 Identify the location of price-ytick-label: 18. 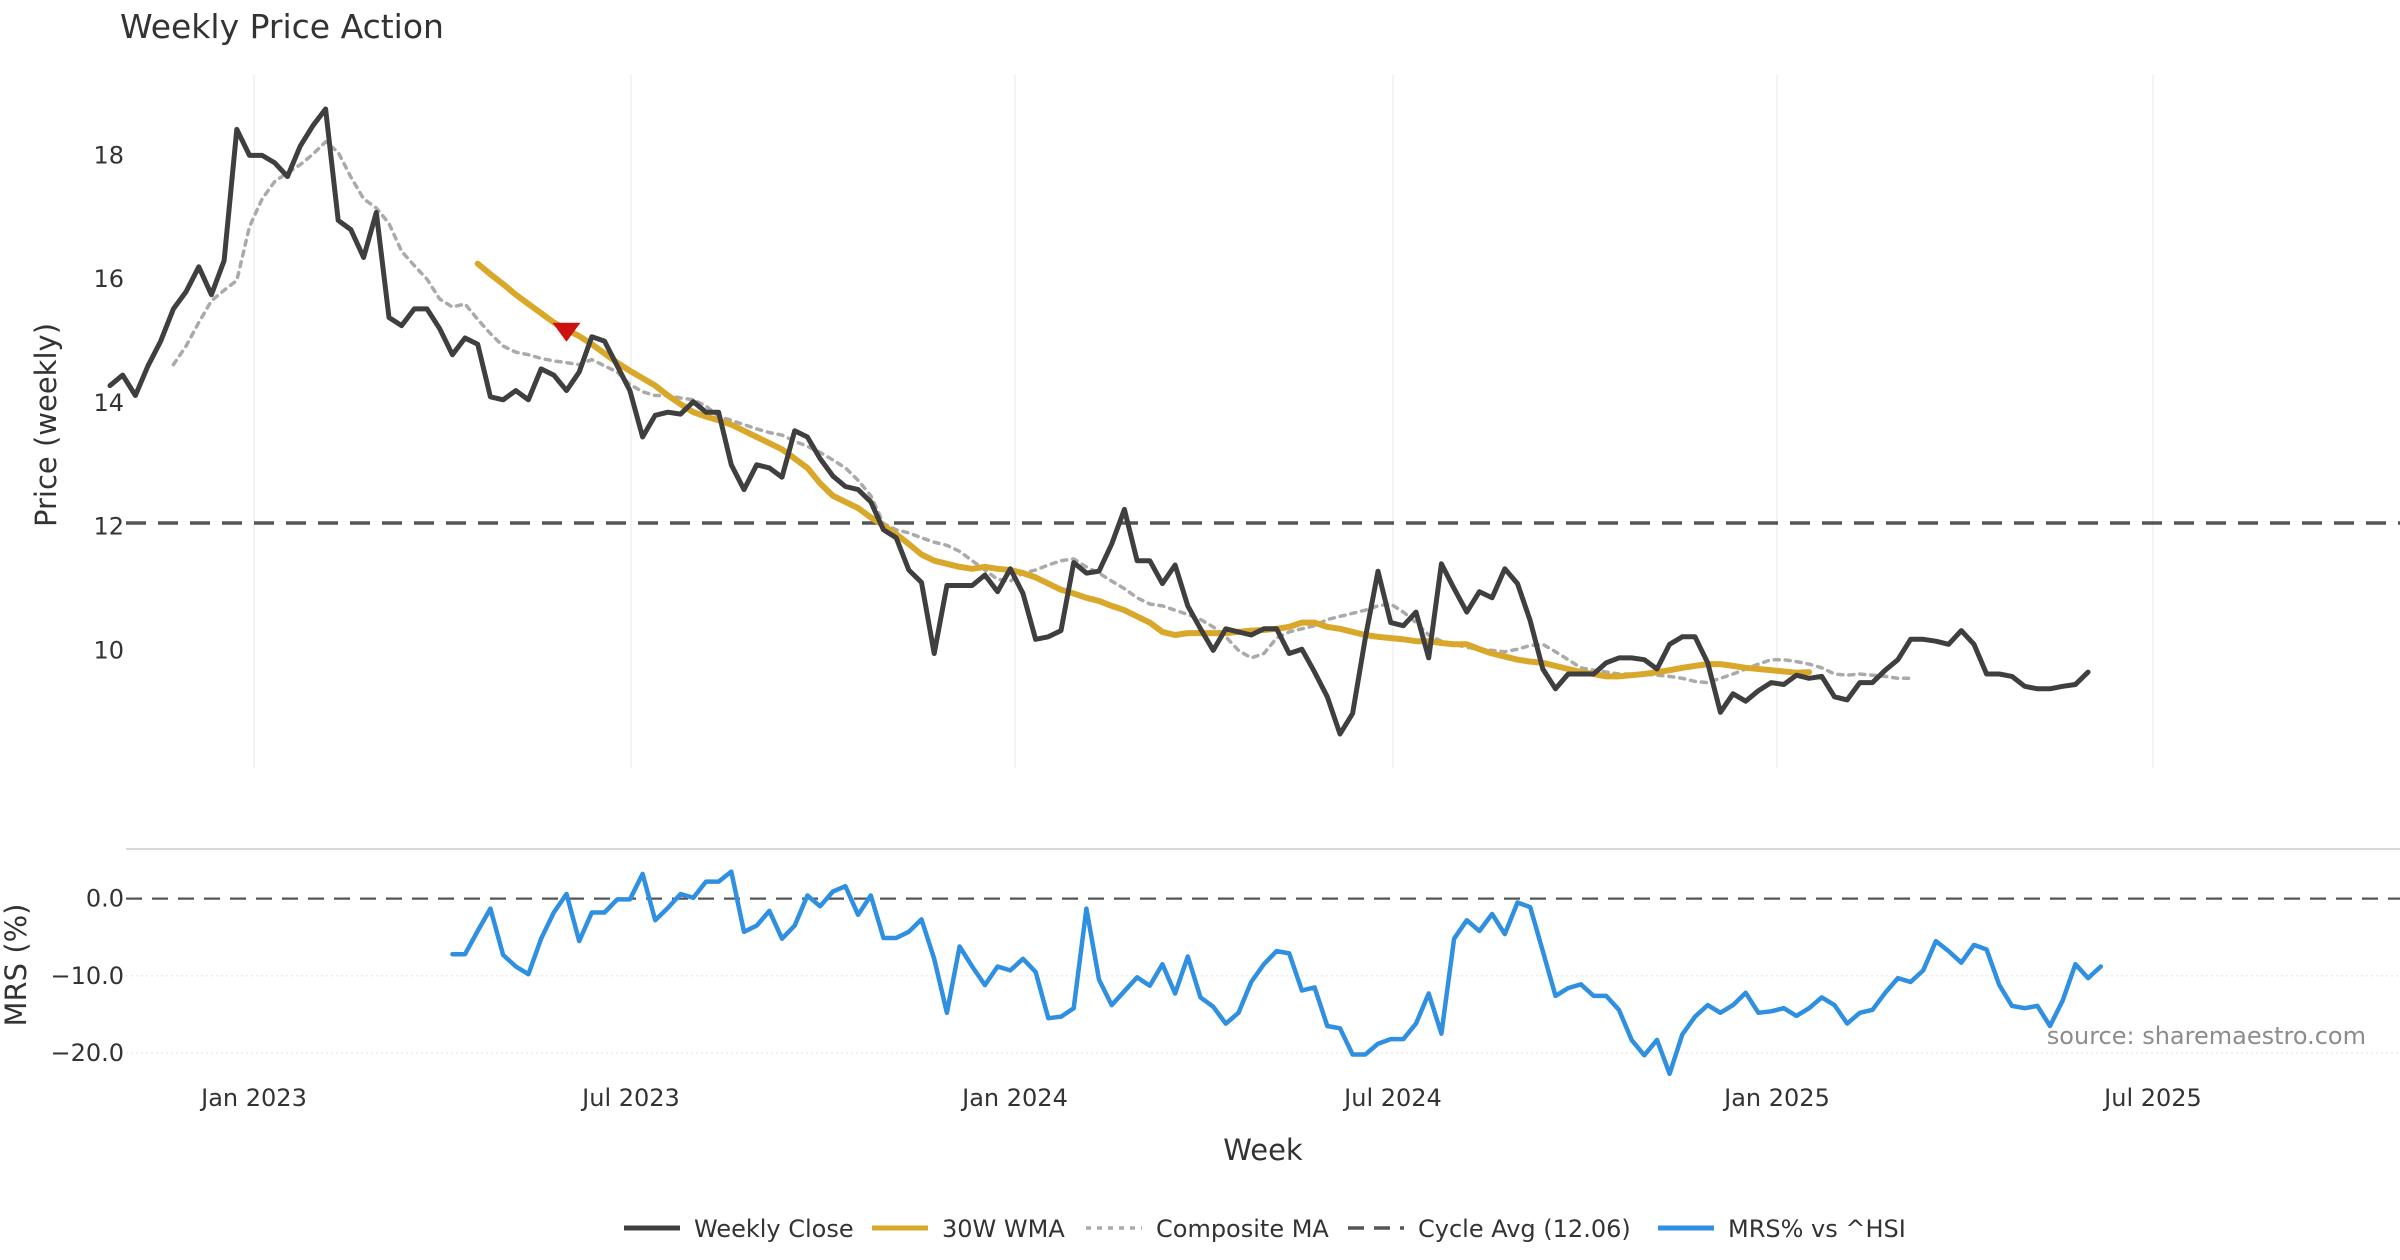
(108, 155).